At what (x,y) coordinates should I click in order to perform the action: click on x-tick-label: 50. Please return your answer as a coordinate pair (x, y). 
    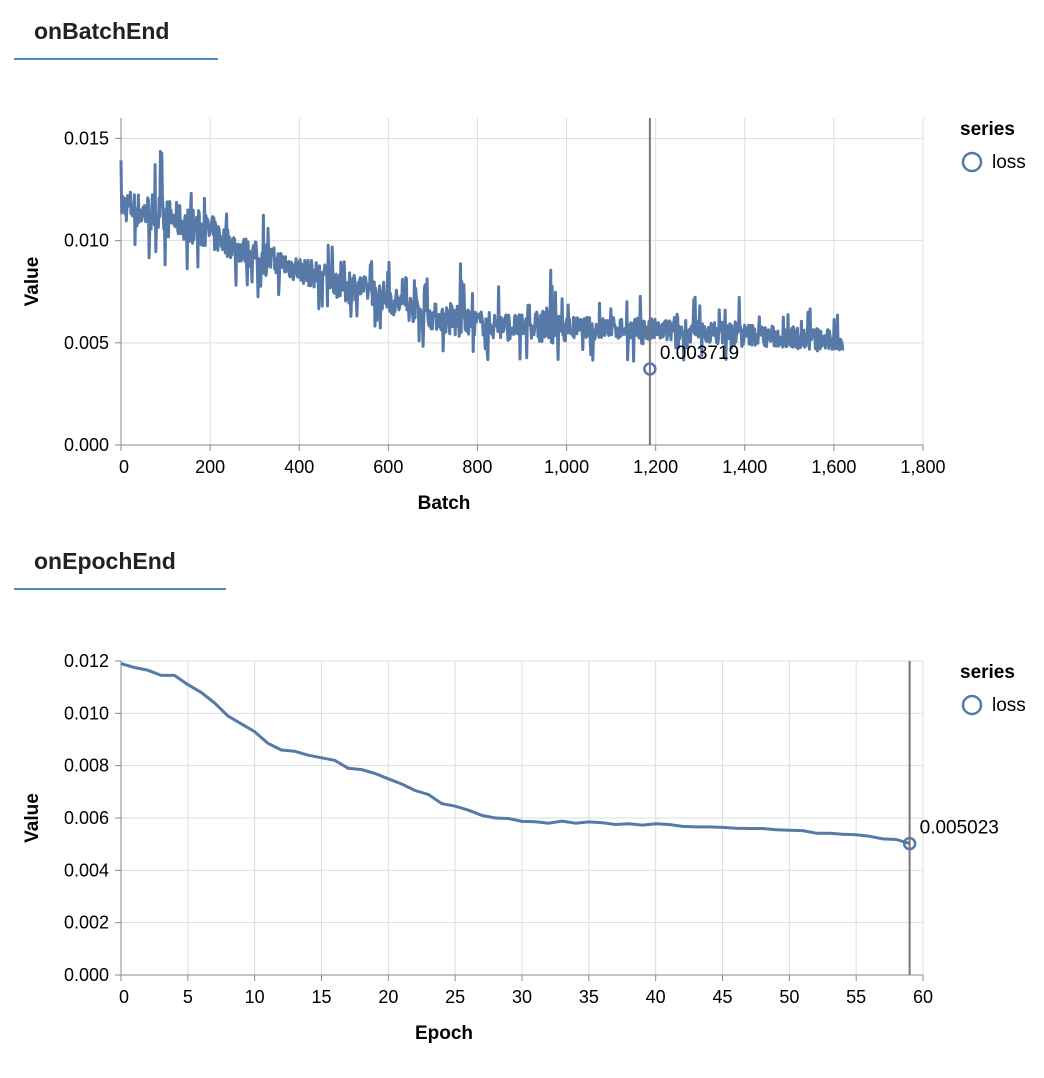
    Looking at the image, I should click on (789, 997).